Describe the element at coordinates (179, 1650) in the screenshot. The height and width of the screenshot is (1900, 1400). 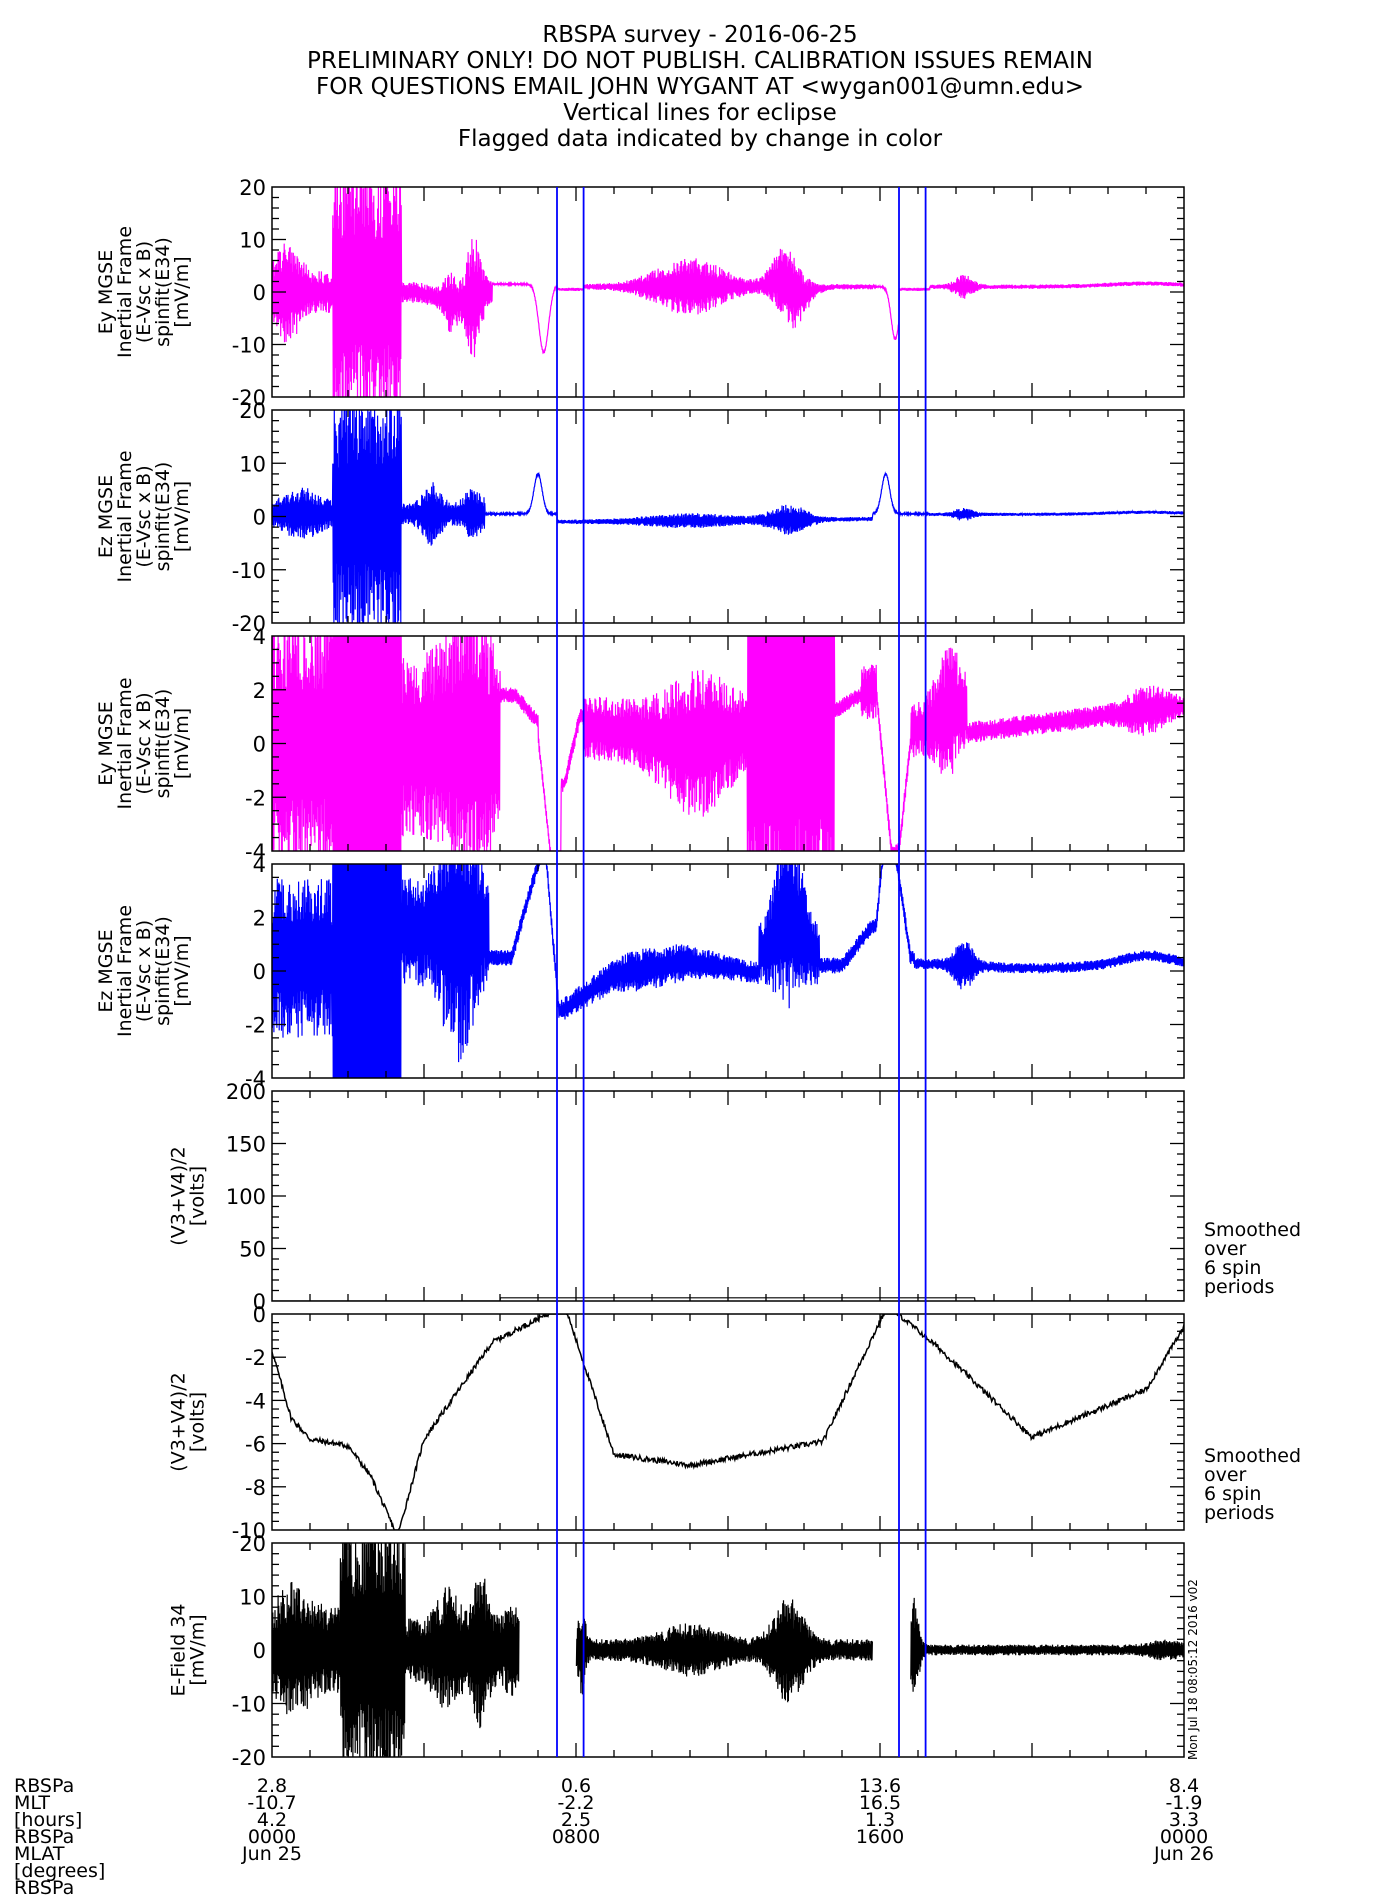
I see `y-axis-label: E-Field 34` at that location.